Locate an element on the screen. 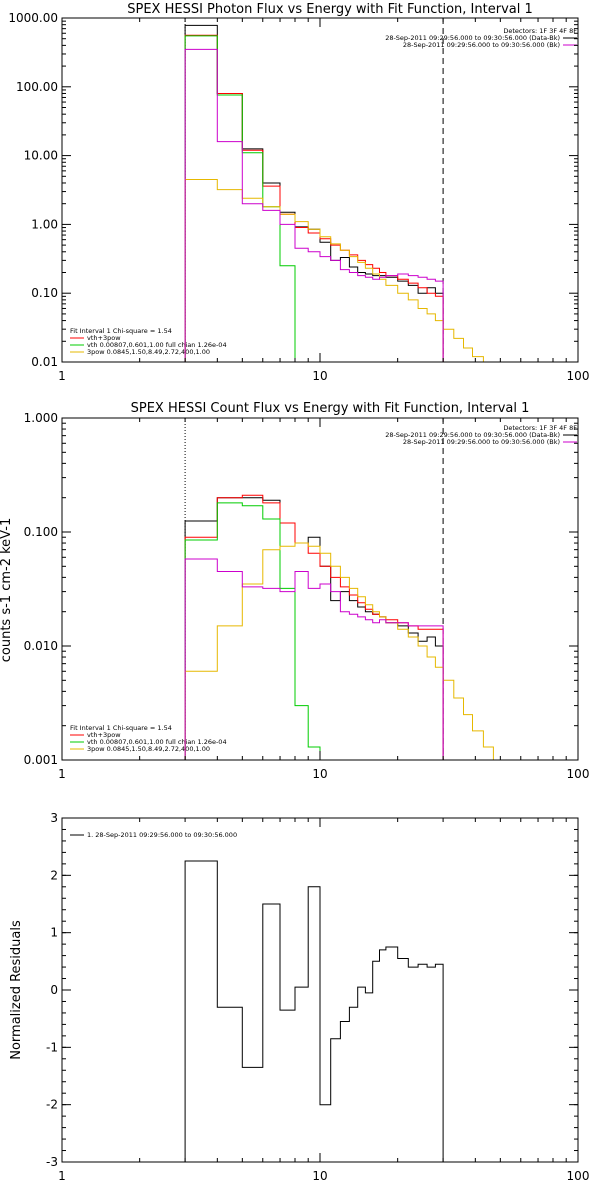 Image resolution: width=600 pixels, height=1200 pixels. resid-xtick-label: 10 is located at coordinates (319, 1176).